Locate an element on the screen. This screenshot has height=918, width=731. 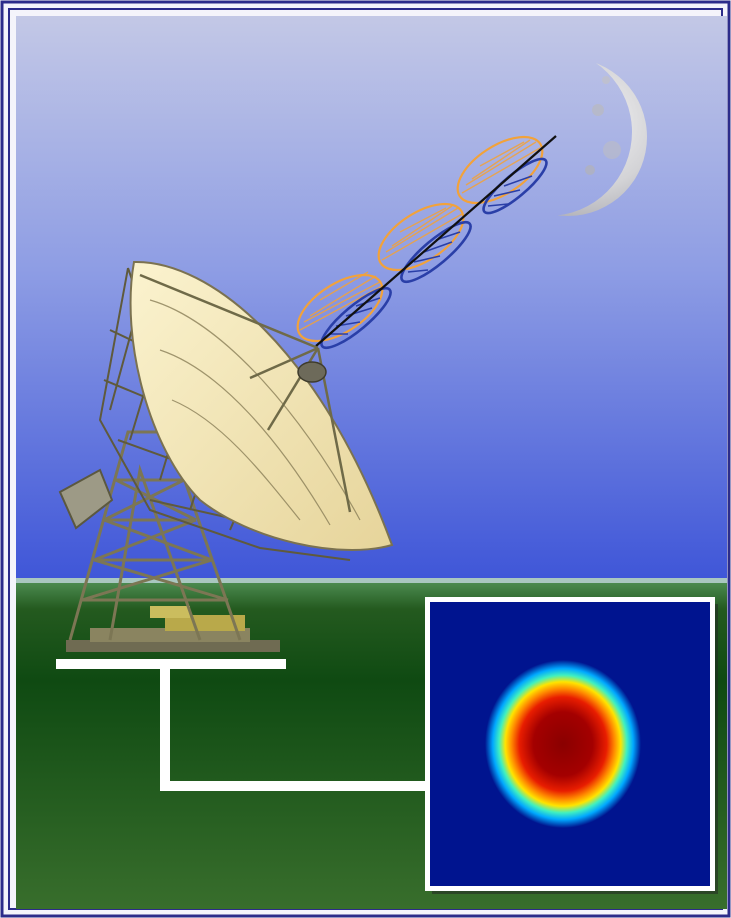
feed-horn is located at coordinates (312, 372).